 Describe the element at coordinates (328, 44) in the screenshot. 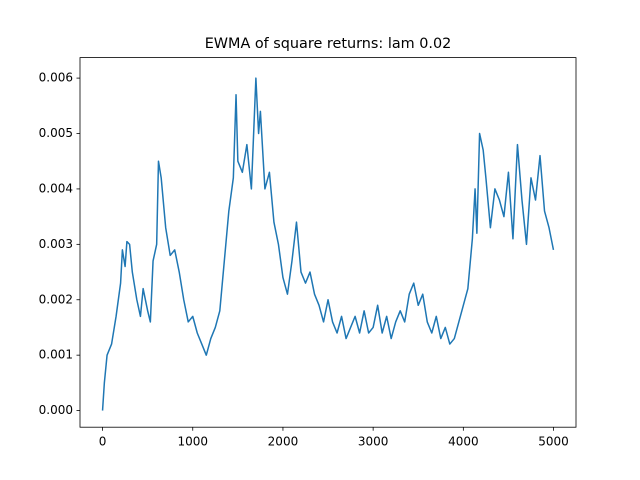

I see `chart-title: EWMA of square returns: lam 0.02` at that location.